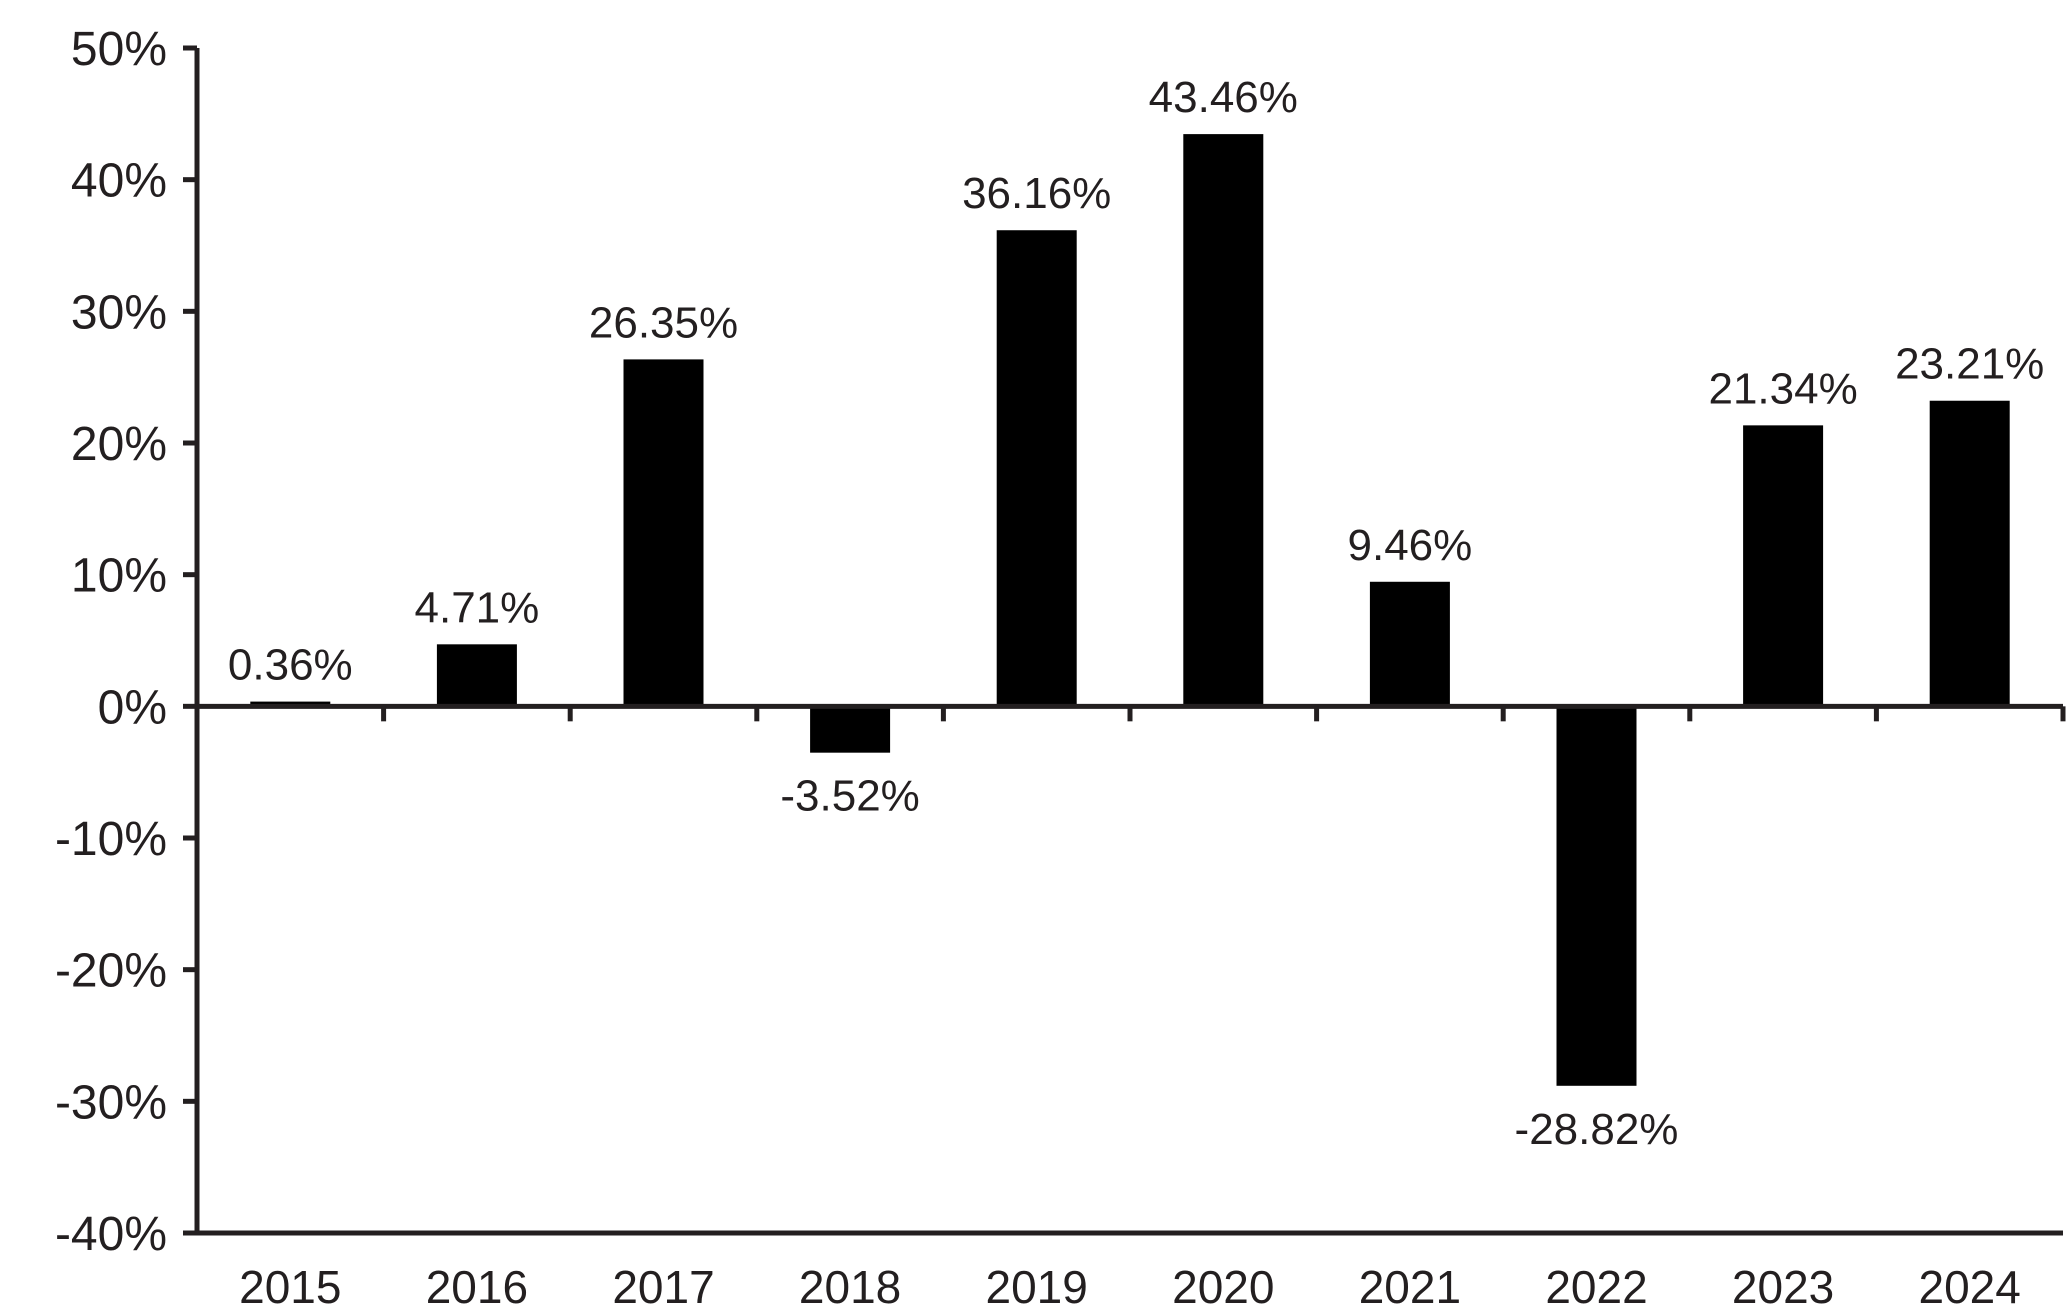  What do you see at coordinates (111, 971) in the screenshot?
I see `y-tick-label: -20%` at bounding box center [111, 971].